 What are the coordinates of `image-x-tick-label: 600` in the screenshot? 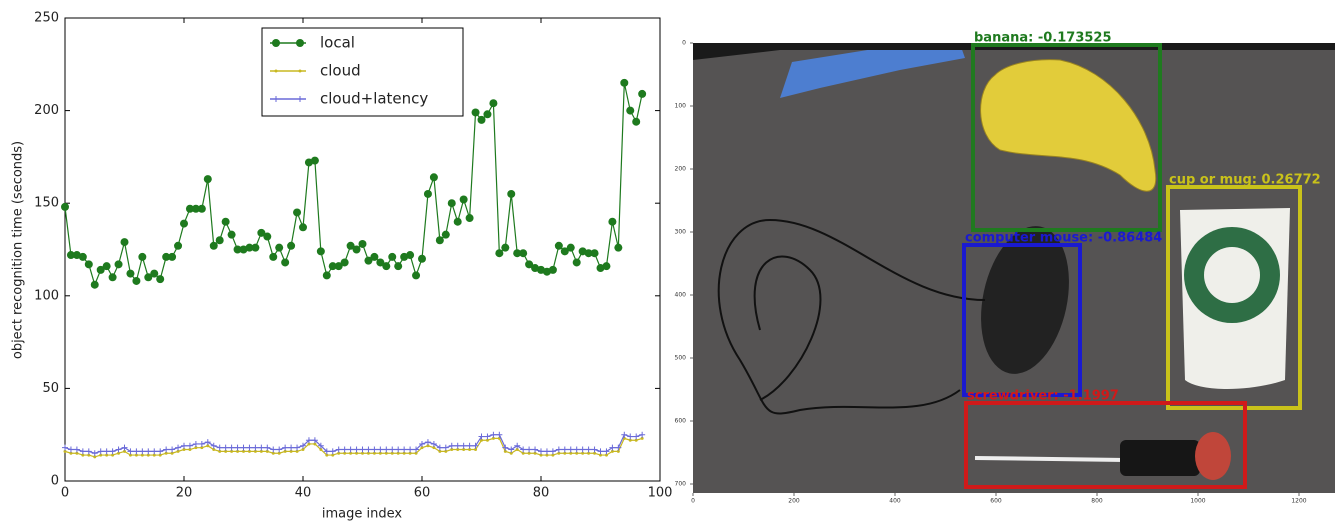 It's located at (996, 501).